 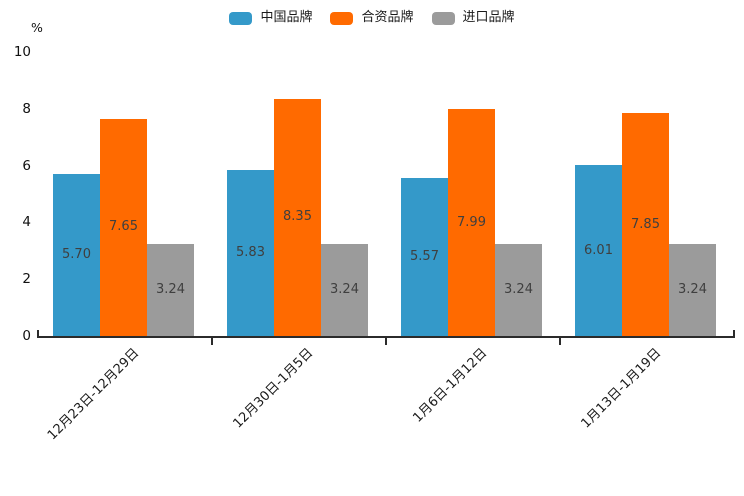 I want to click on x-axis-category-label: 1月6日-1月12日, so click(x=450, y=385).